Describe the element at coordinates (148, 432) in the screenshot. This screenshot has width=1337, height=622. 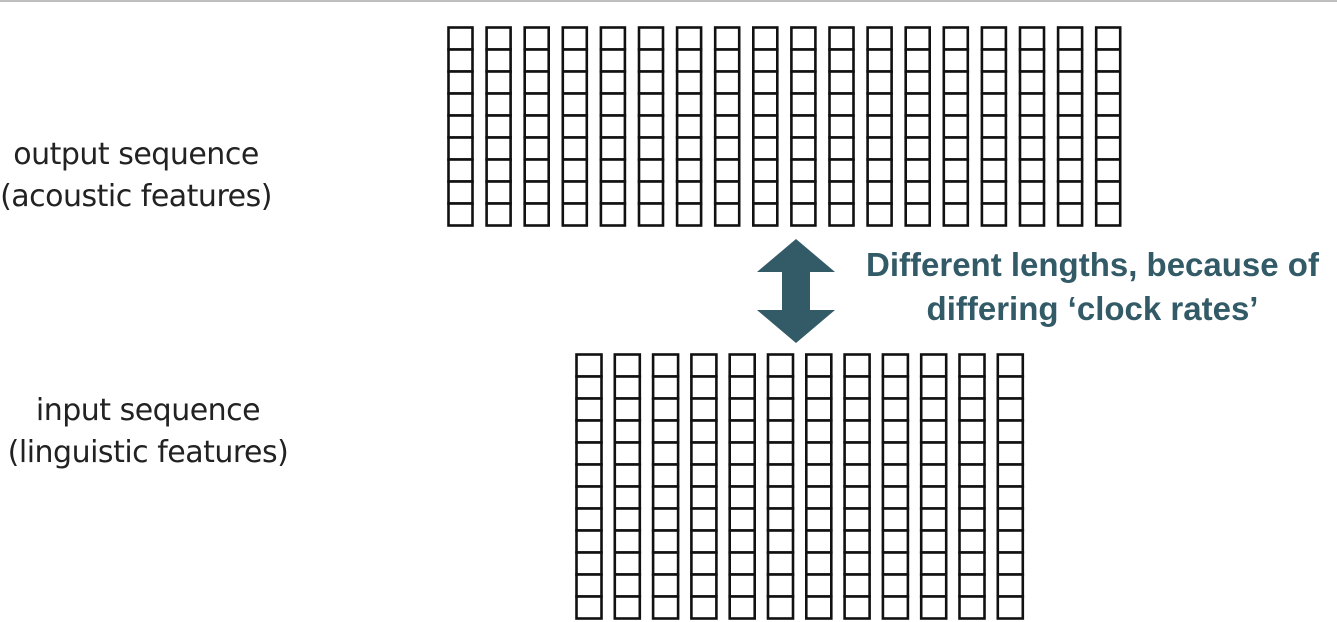
I see `input-sequence-label: input sequence (linguistic features)` at that location.